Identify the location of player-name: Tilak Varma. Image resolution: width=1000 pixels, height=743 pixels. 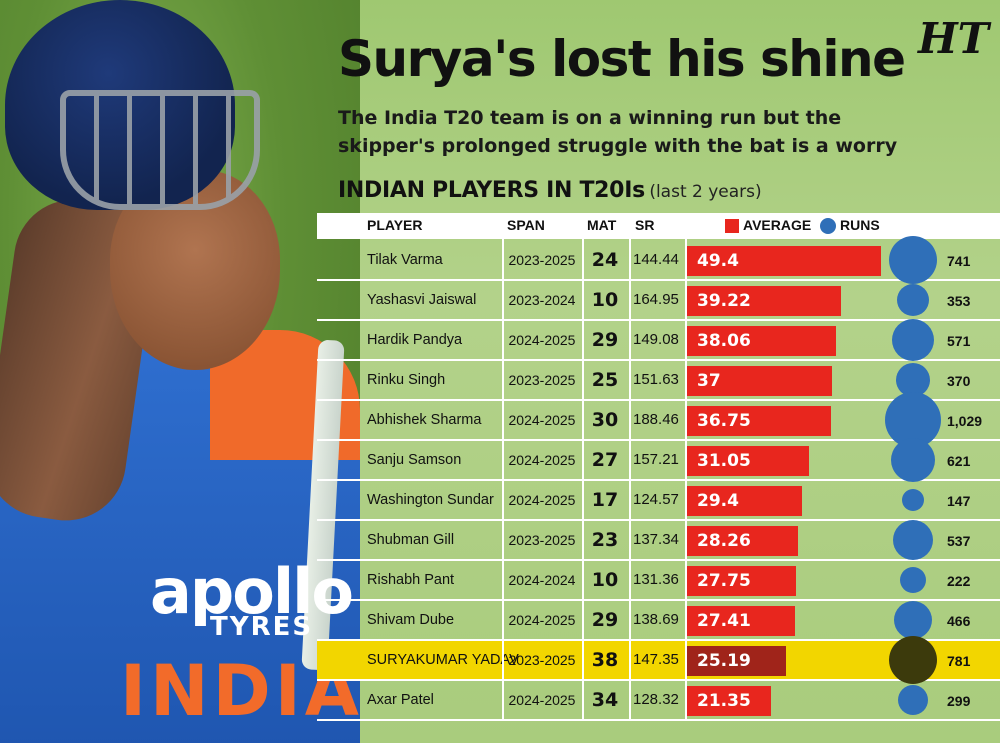
(405, 260).